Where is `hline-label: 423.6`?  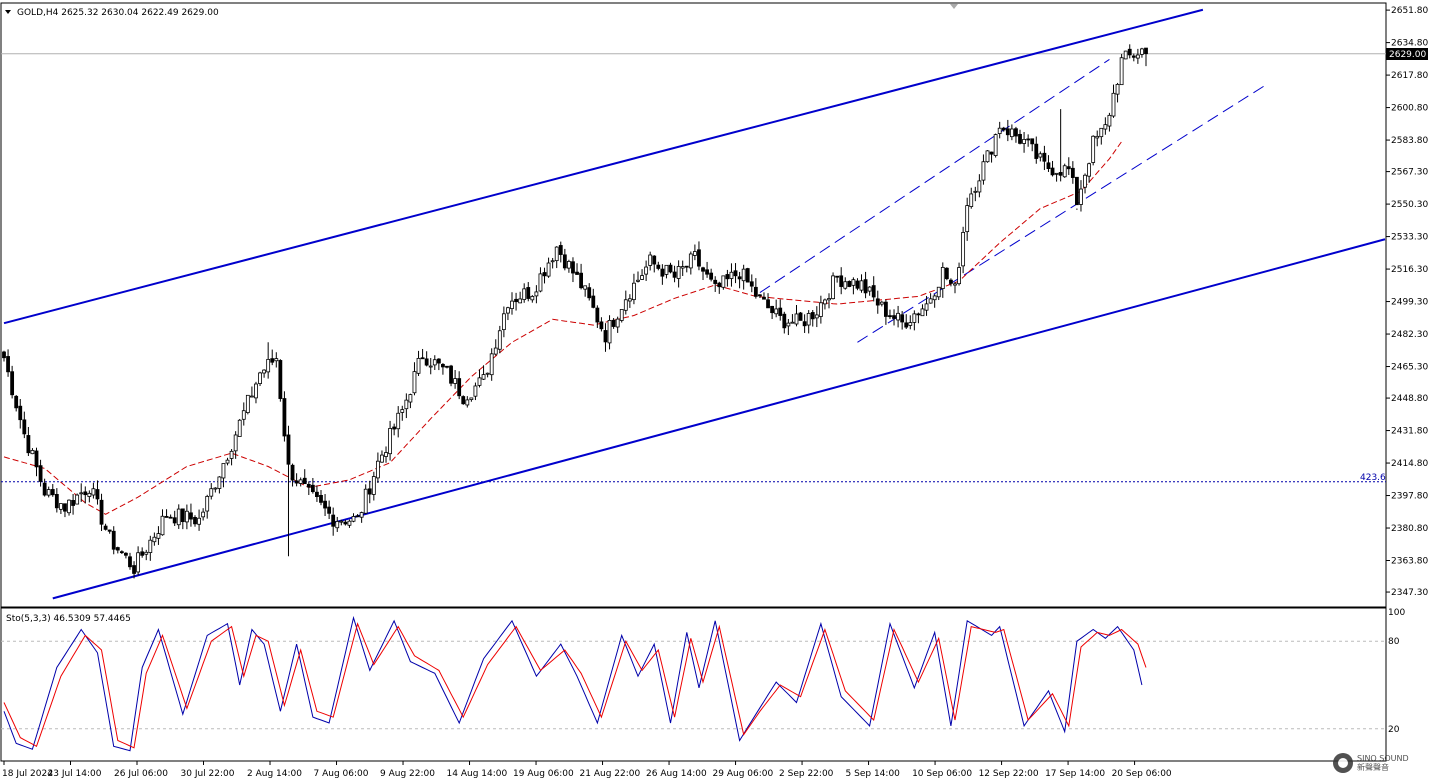
hline-label: 423.6 is located at coordinates (1373, 478).